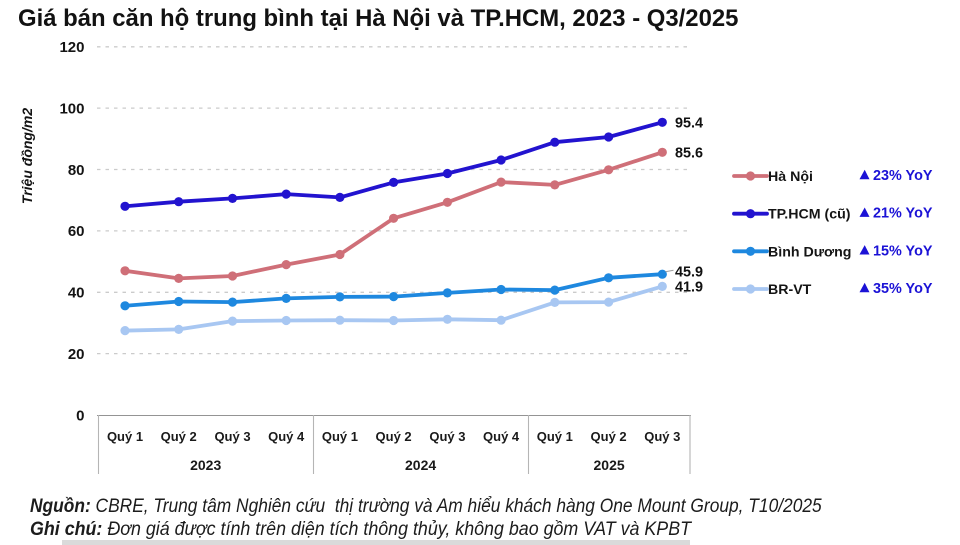 The image size is (960, 545). Describe the element at coordinates (903, 251) in the screenshot. I see `svg-text: 15% YoY` at that location.